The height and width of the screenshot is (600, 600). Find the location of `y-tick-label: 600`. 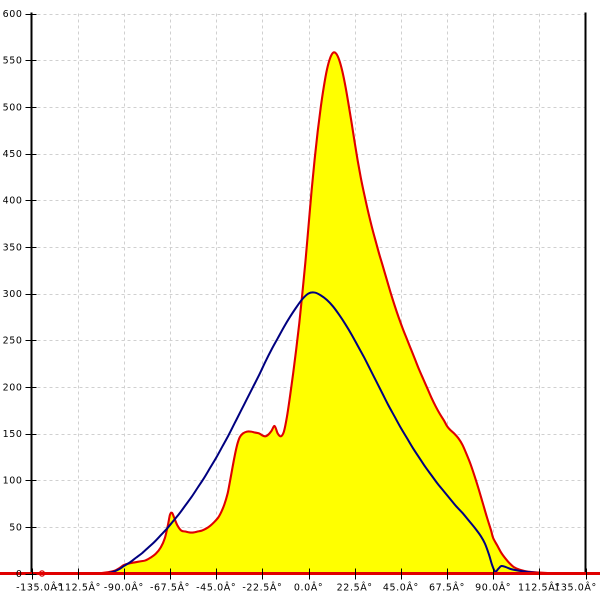

y-tick-label: 600 is located at coordinates (13, 14).